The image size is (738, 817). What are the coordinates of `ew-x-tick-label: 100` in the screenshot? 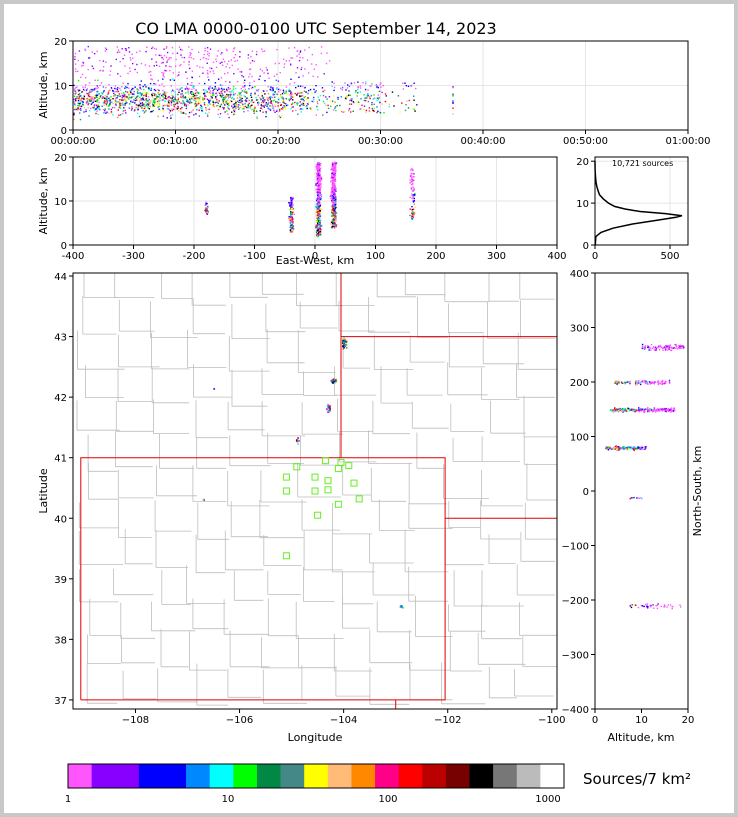 It's located at (375, 256).